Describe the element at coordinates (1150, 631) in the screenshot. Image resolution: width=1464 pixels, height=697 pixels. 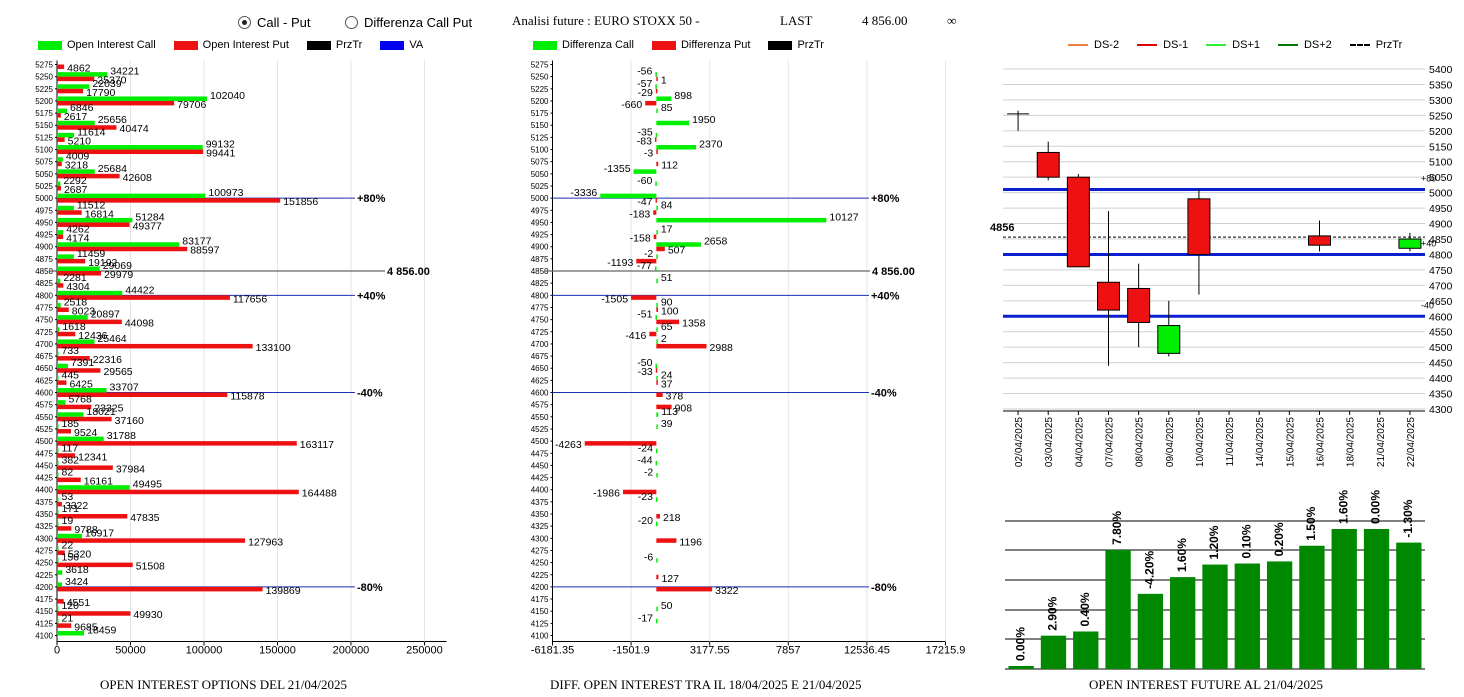
I see `future-oi-bar` at that location.